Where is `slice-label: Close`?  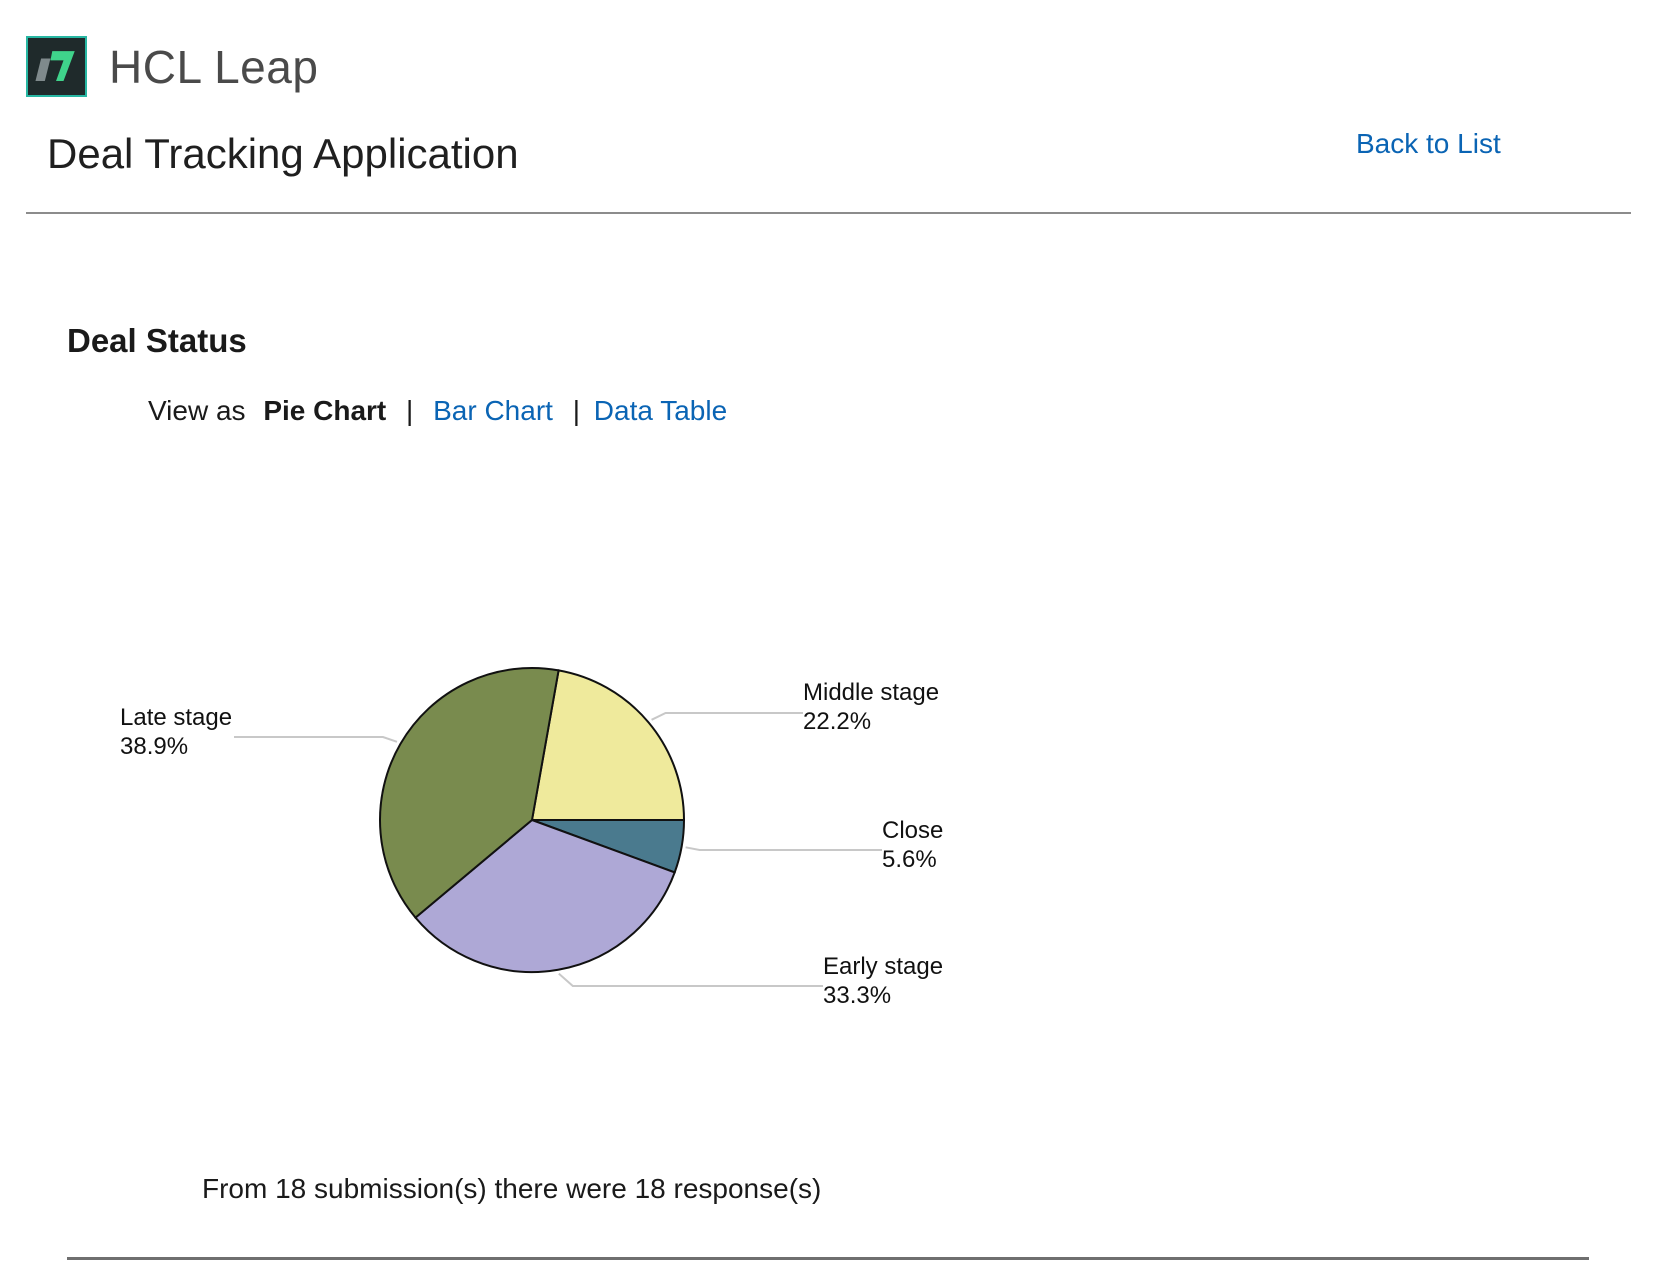 slice-label: Close is located at coordinates (912, 830).